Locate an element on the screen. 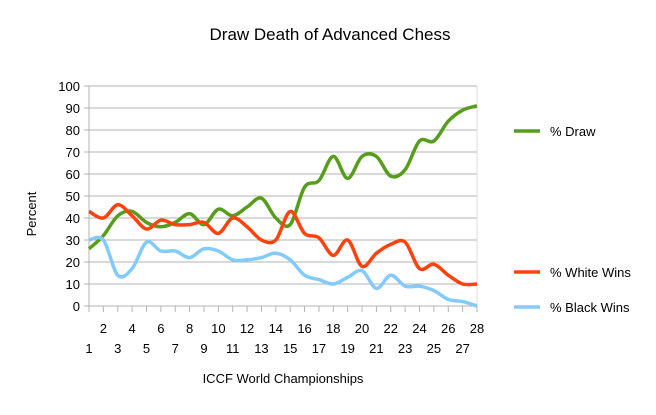  x-tick-label: 25 is located at coordinates (434, 348).